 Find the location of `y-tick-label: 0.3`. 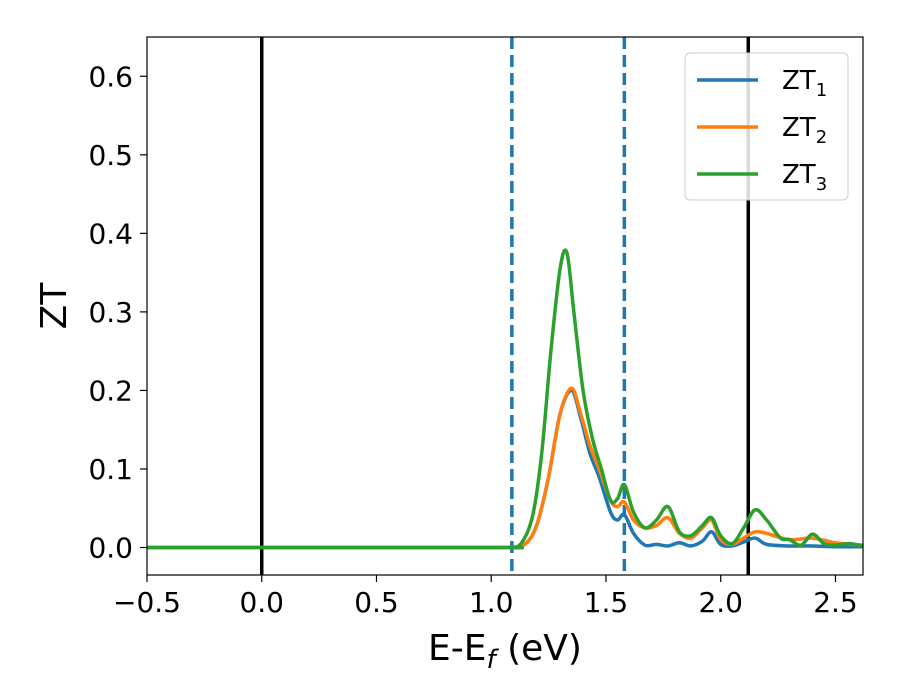

y-tick-label: 0.3 is located at coordinates (110, 312).